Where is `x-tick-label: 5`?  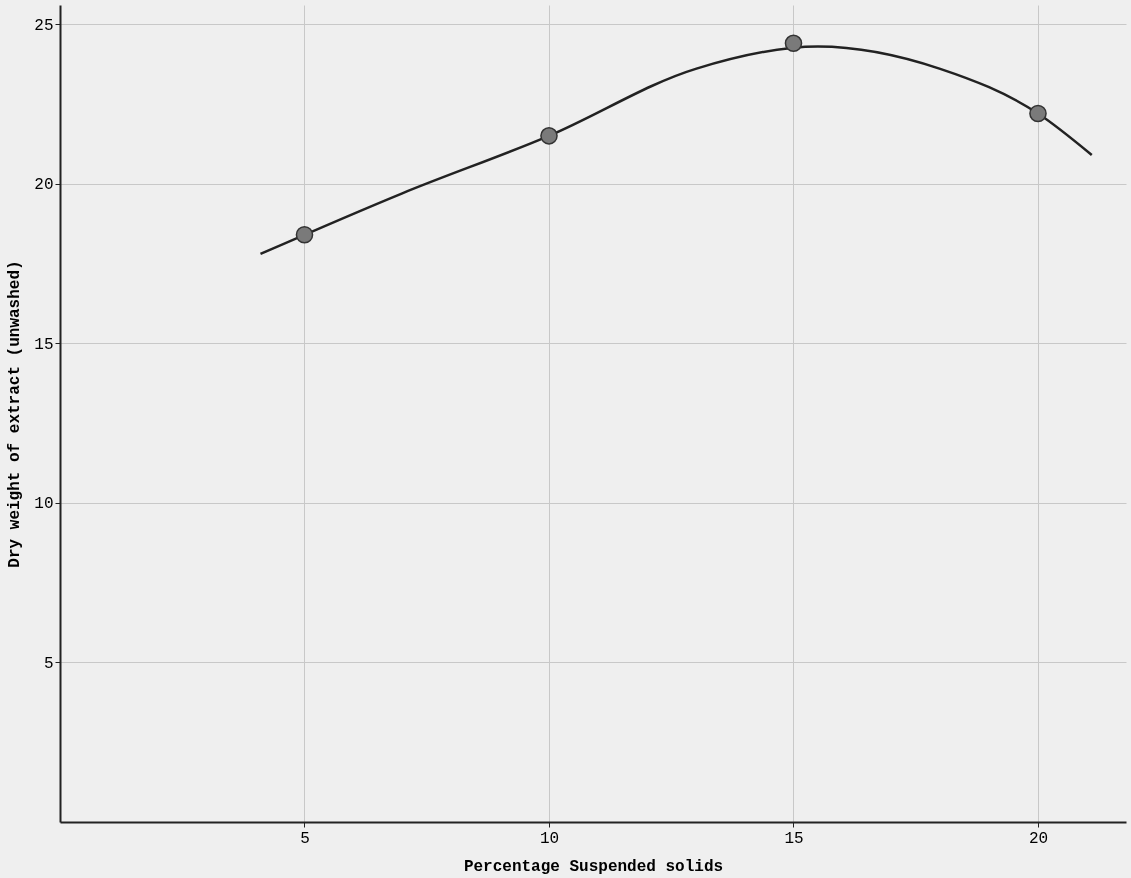 x-tick-label: 5 is located at coordinates (305, 838).